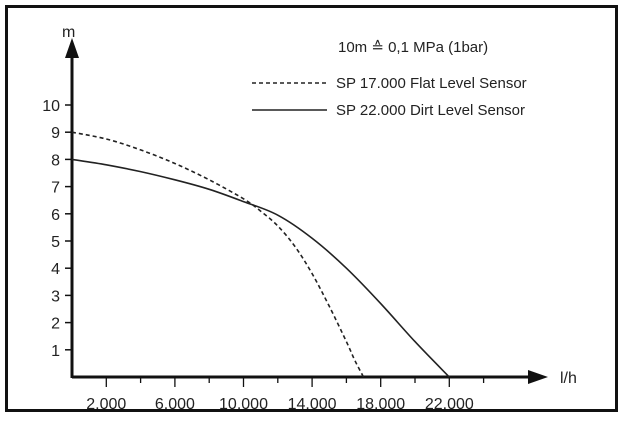  I want to click on y-axis-arrow, so click(72, 48).